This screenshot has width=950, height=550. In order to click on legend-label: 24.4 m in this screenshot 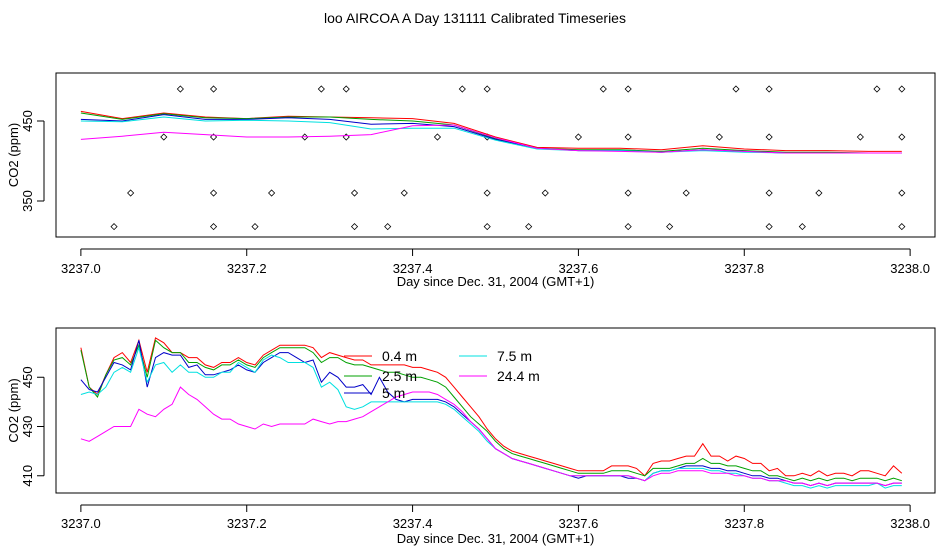, I will do `click(518, 376)`.